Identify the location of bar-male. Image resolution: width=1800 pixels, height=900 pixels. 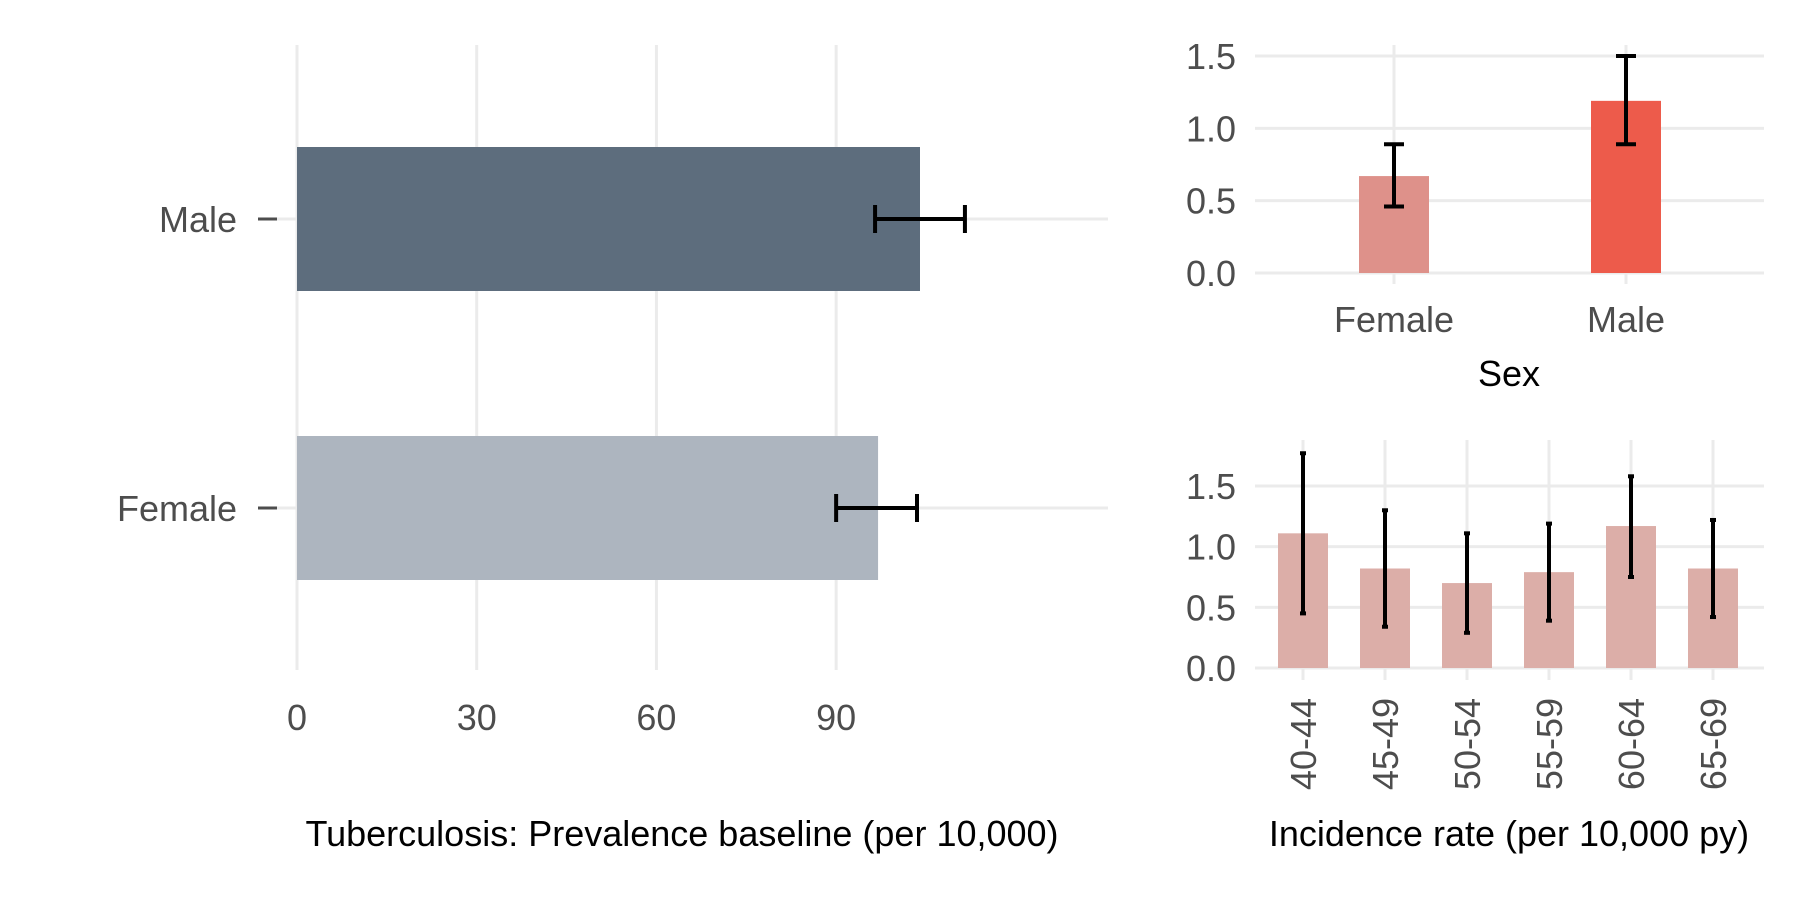
(608, 219).